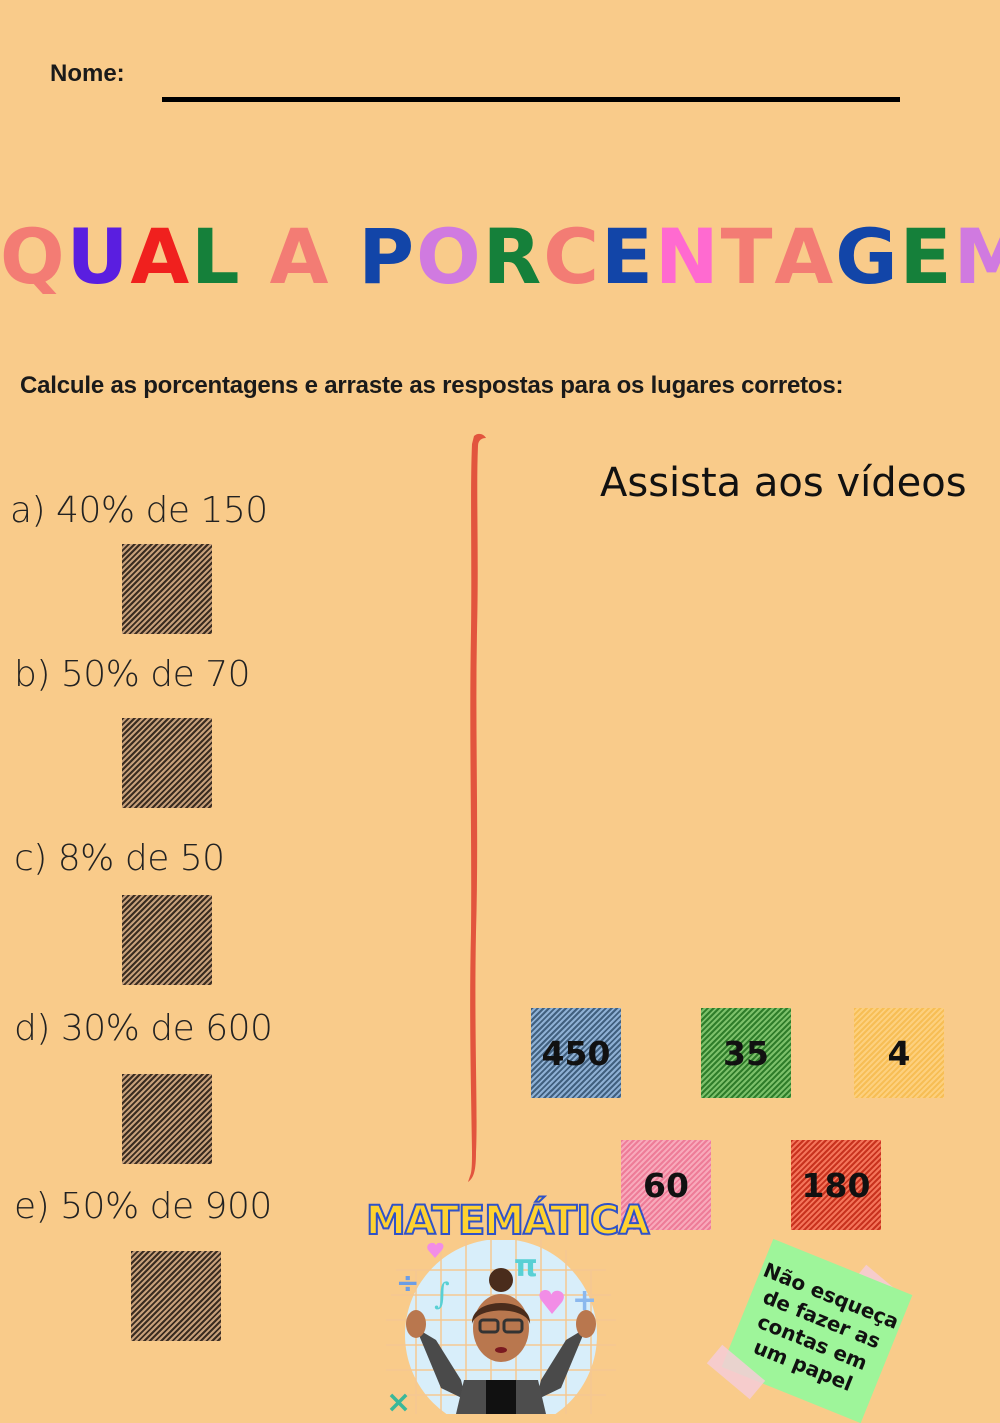  Describe the element at coordinates (119, 858) in the screenshot. I see `question-c: c) 8% de 50` at that location.